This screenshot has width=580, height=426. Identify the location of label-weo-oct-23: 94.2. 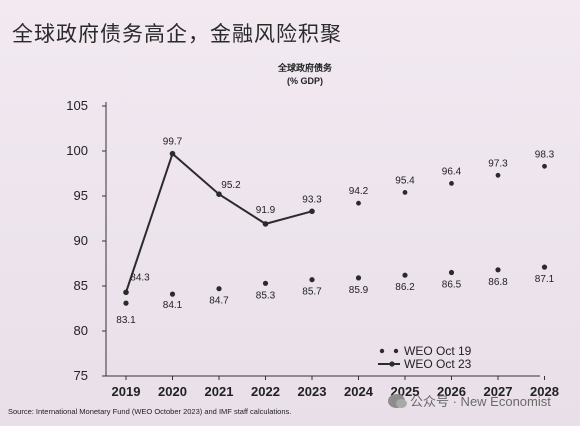
(359, 191).